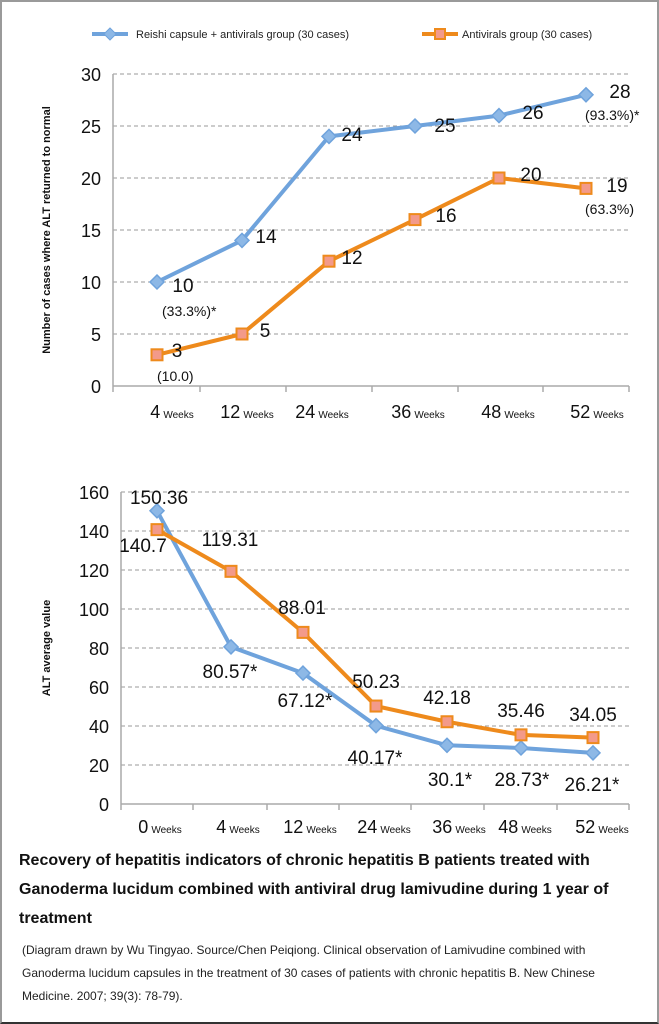 This screenshot has height=1024, width=659. I want to click on series-line-reishi, so click(371, 188).